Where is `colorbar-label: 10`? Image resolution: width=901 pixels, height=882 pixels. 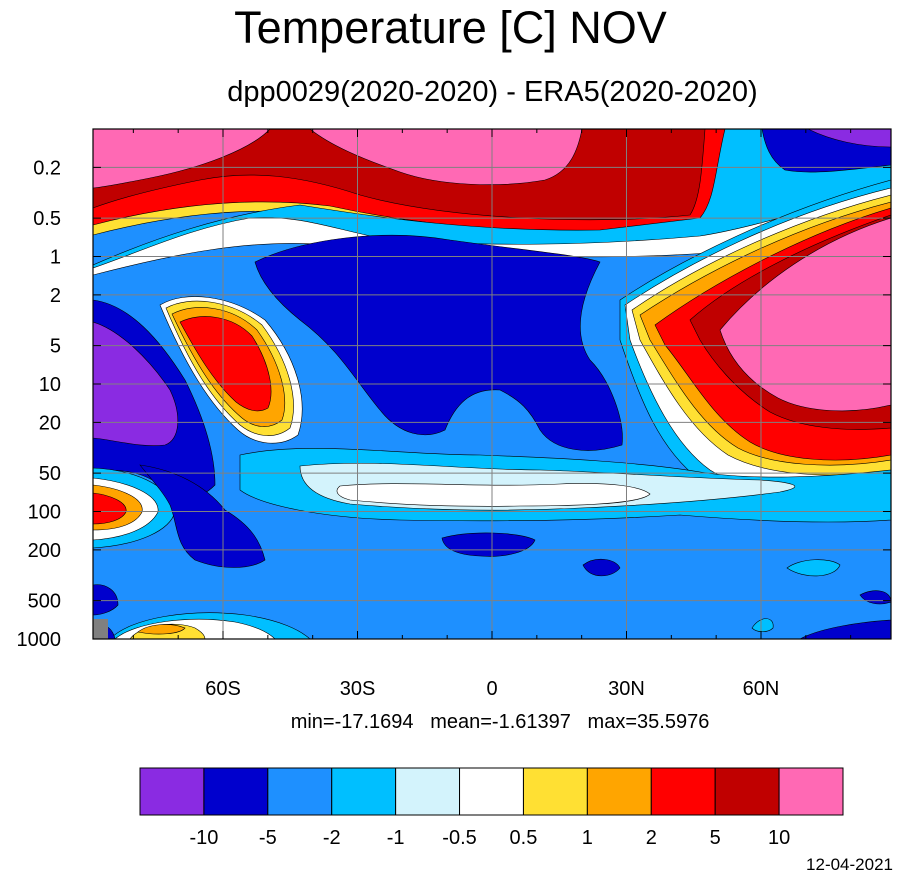
colorbar-label: 10 is located at coordinates (779, 838).